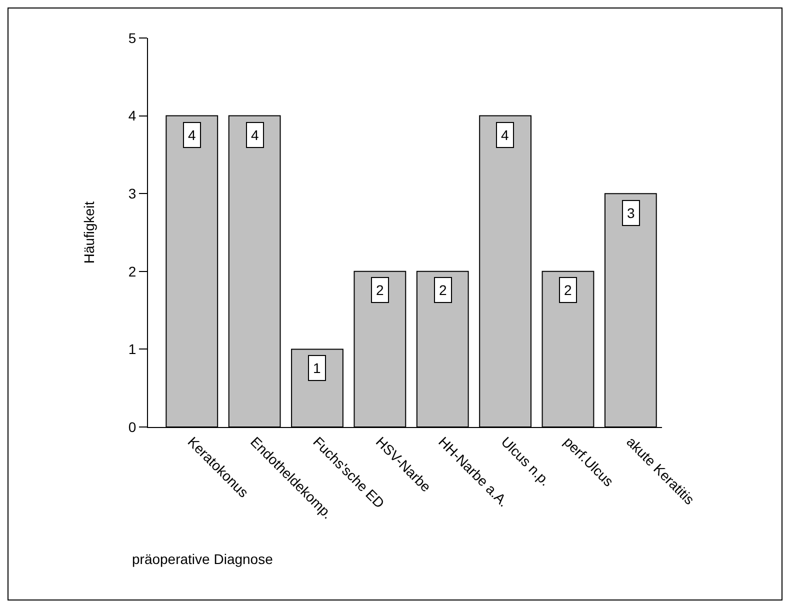 Image resolution: width=790 pixels, height=607 pixels. What do you see at coordinates (132, 38) in the screenshot?
I see `y-tick-label: 5` at bounding box center [132, 38].